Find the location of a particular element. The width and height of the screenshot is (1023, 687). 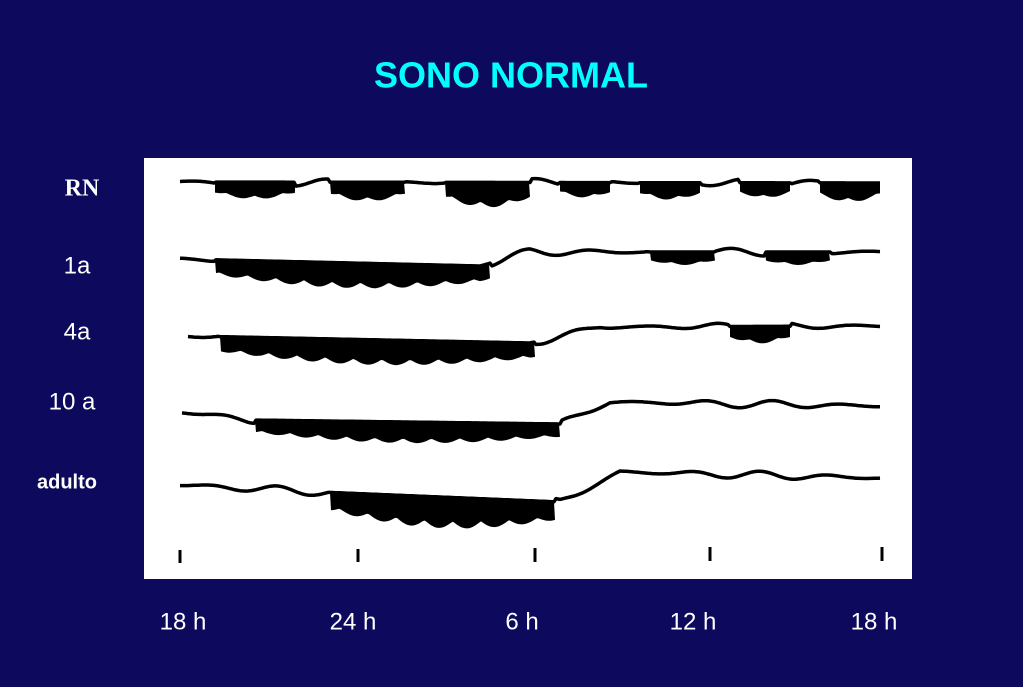

title: SONO NORMAL is located at coordinates (511, 75).